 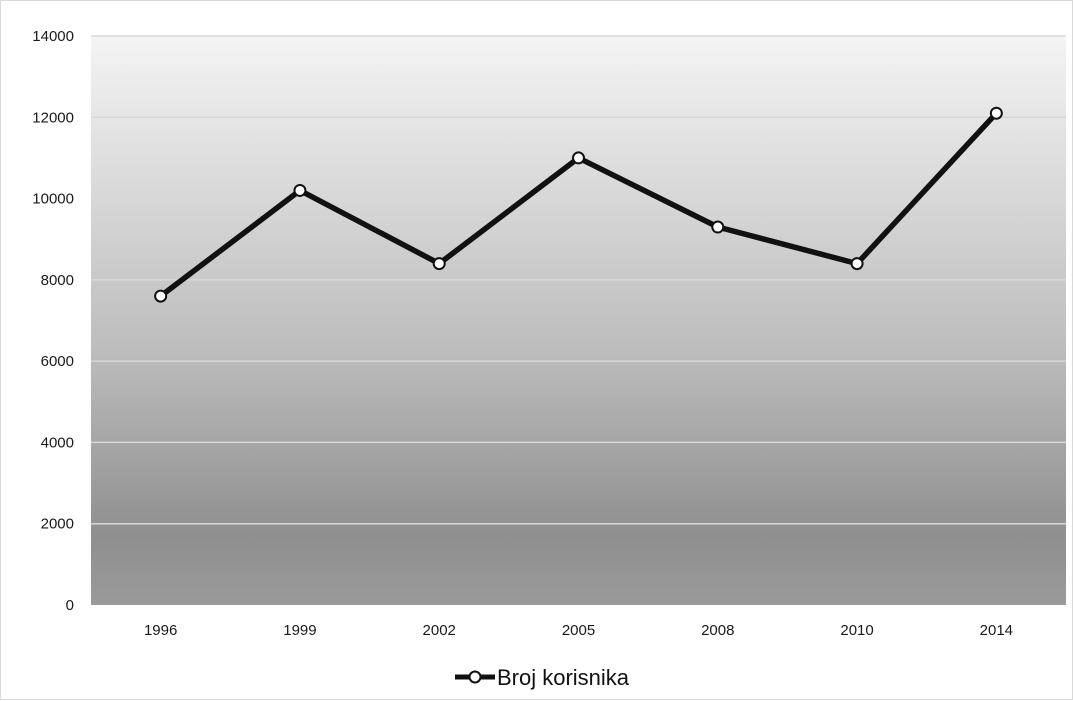 What do you see at coordinates (717, 630) in the screenshot?
I see `x-tick-label: 2008` at bounding box center [717, 630].